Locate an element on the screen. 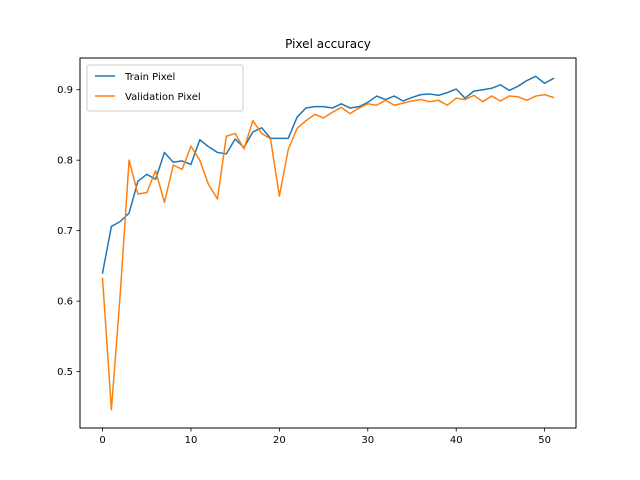 This screenshot has height=480, width=640. y-tick-label: 0.5 is located at coordinates (65, 372).